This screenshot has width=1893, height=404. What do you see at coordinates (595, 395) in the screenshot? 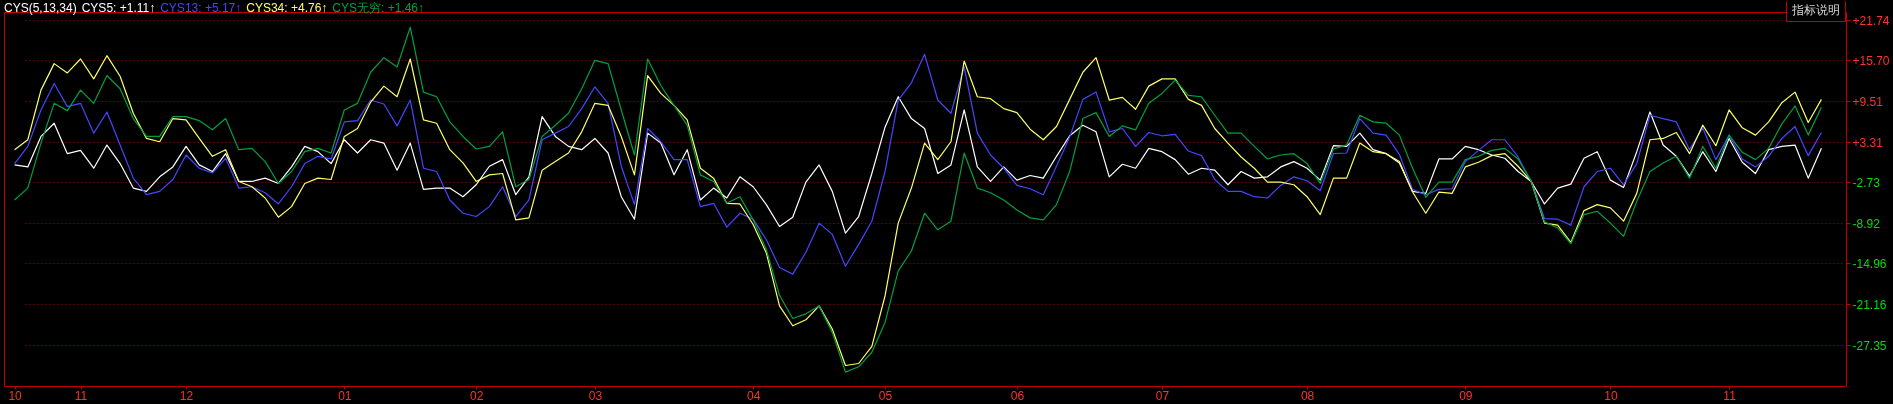
I see `x-tick-label: 03` at bounding box center [595, 395].